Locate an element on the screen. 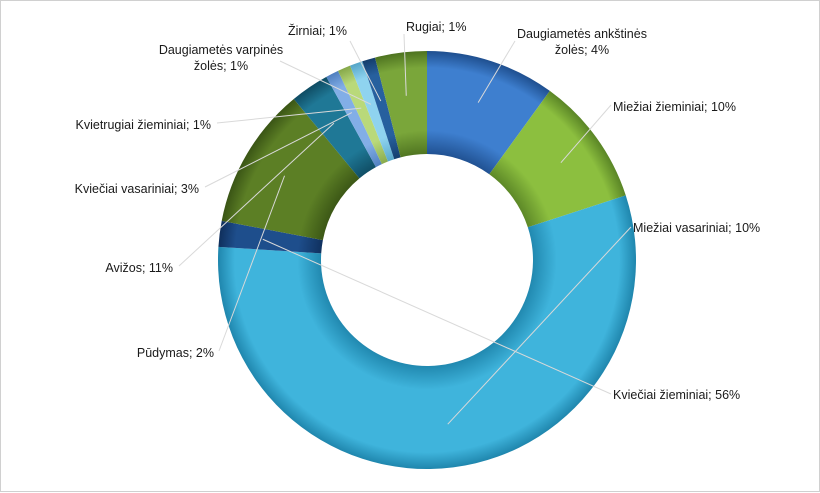  data-label: Avižos; 11% is located at coordinates (139, 268).